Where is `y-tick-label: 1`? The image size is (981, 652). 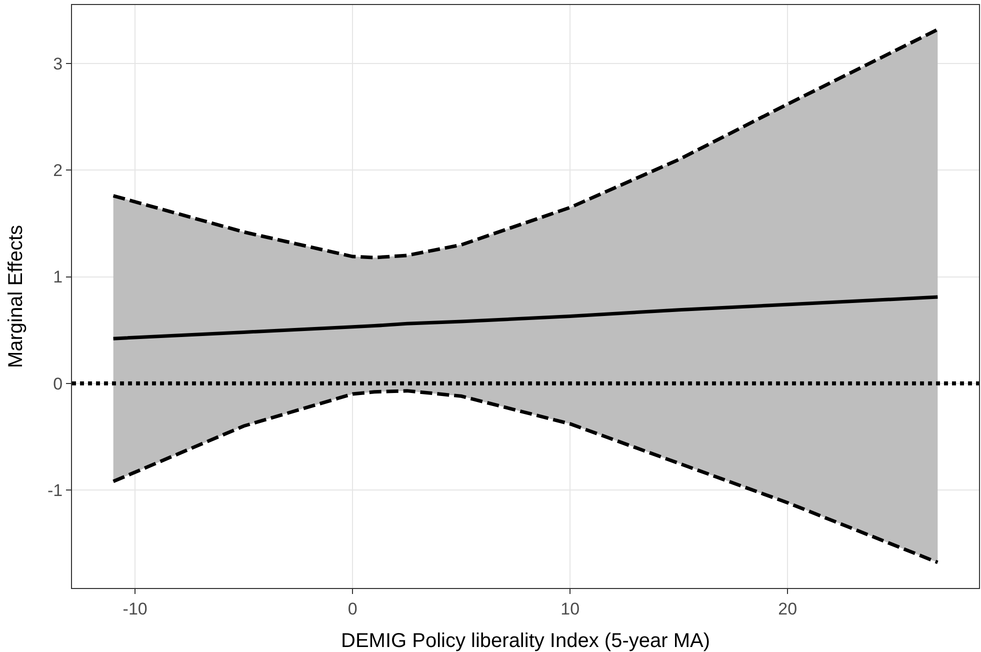
y-tick-label: 1 is located at coordinates (58, 277).